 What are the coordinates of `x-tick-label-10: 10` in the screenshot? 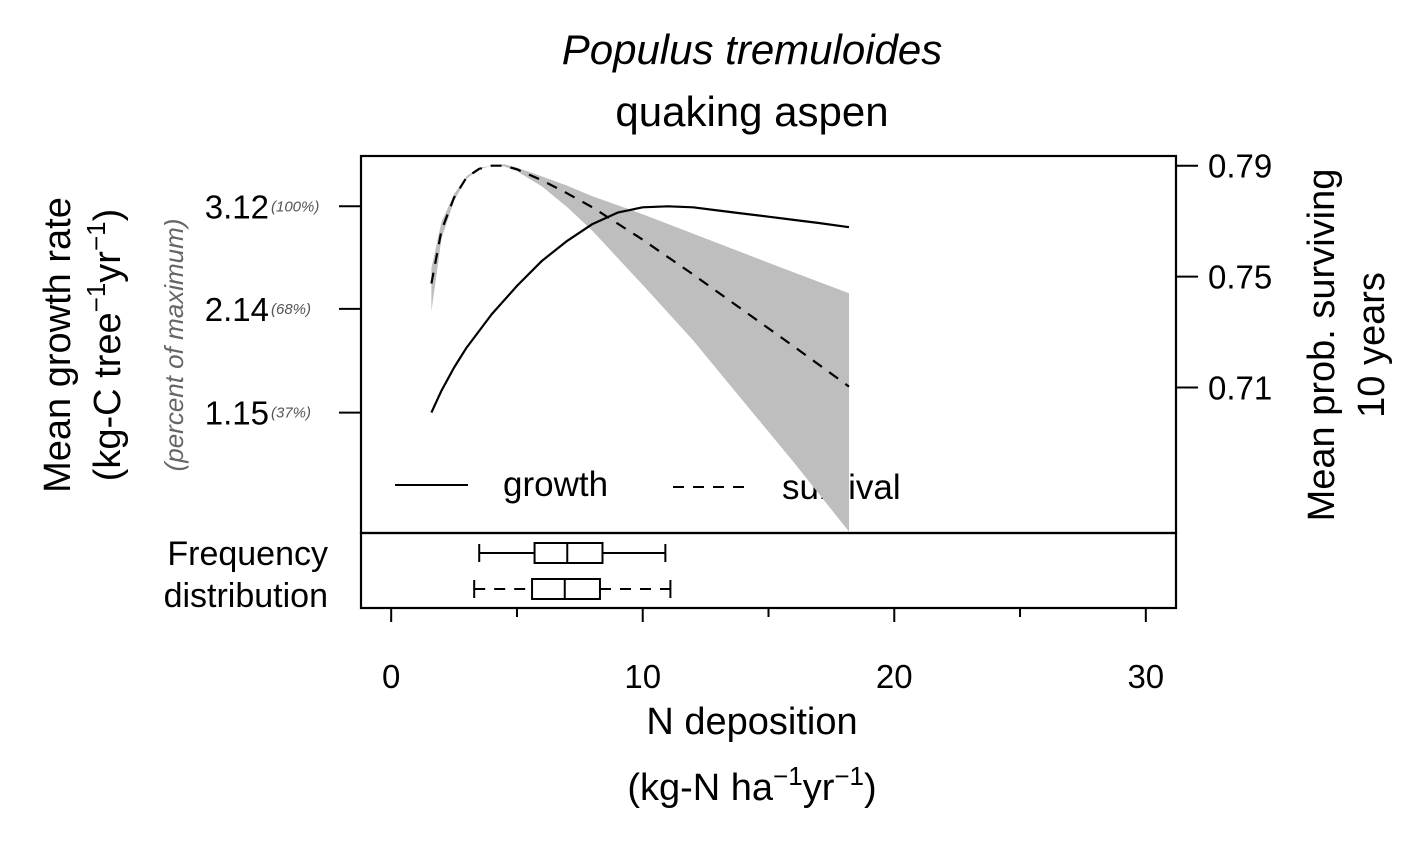 It's located at (642, 676).